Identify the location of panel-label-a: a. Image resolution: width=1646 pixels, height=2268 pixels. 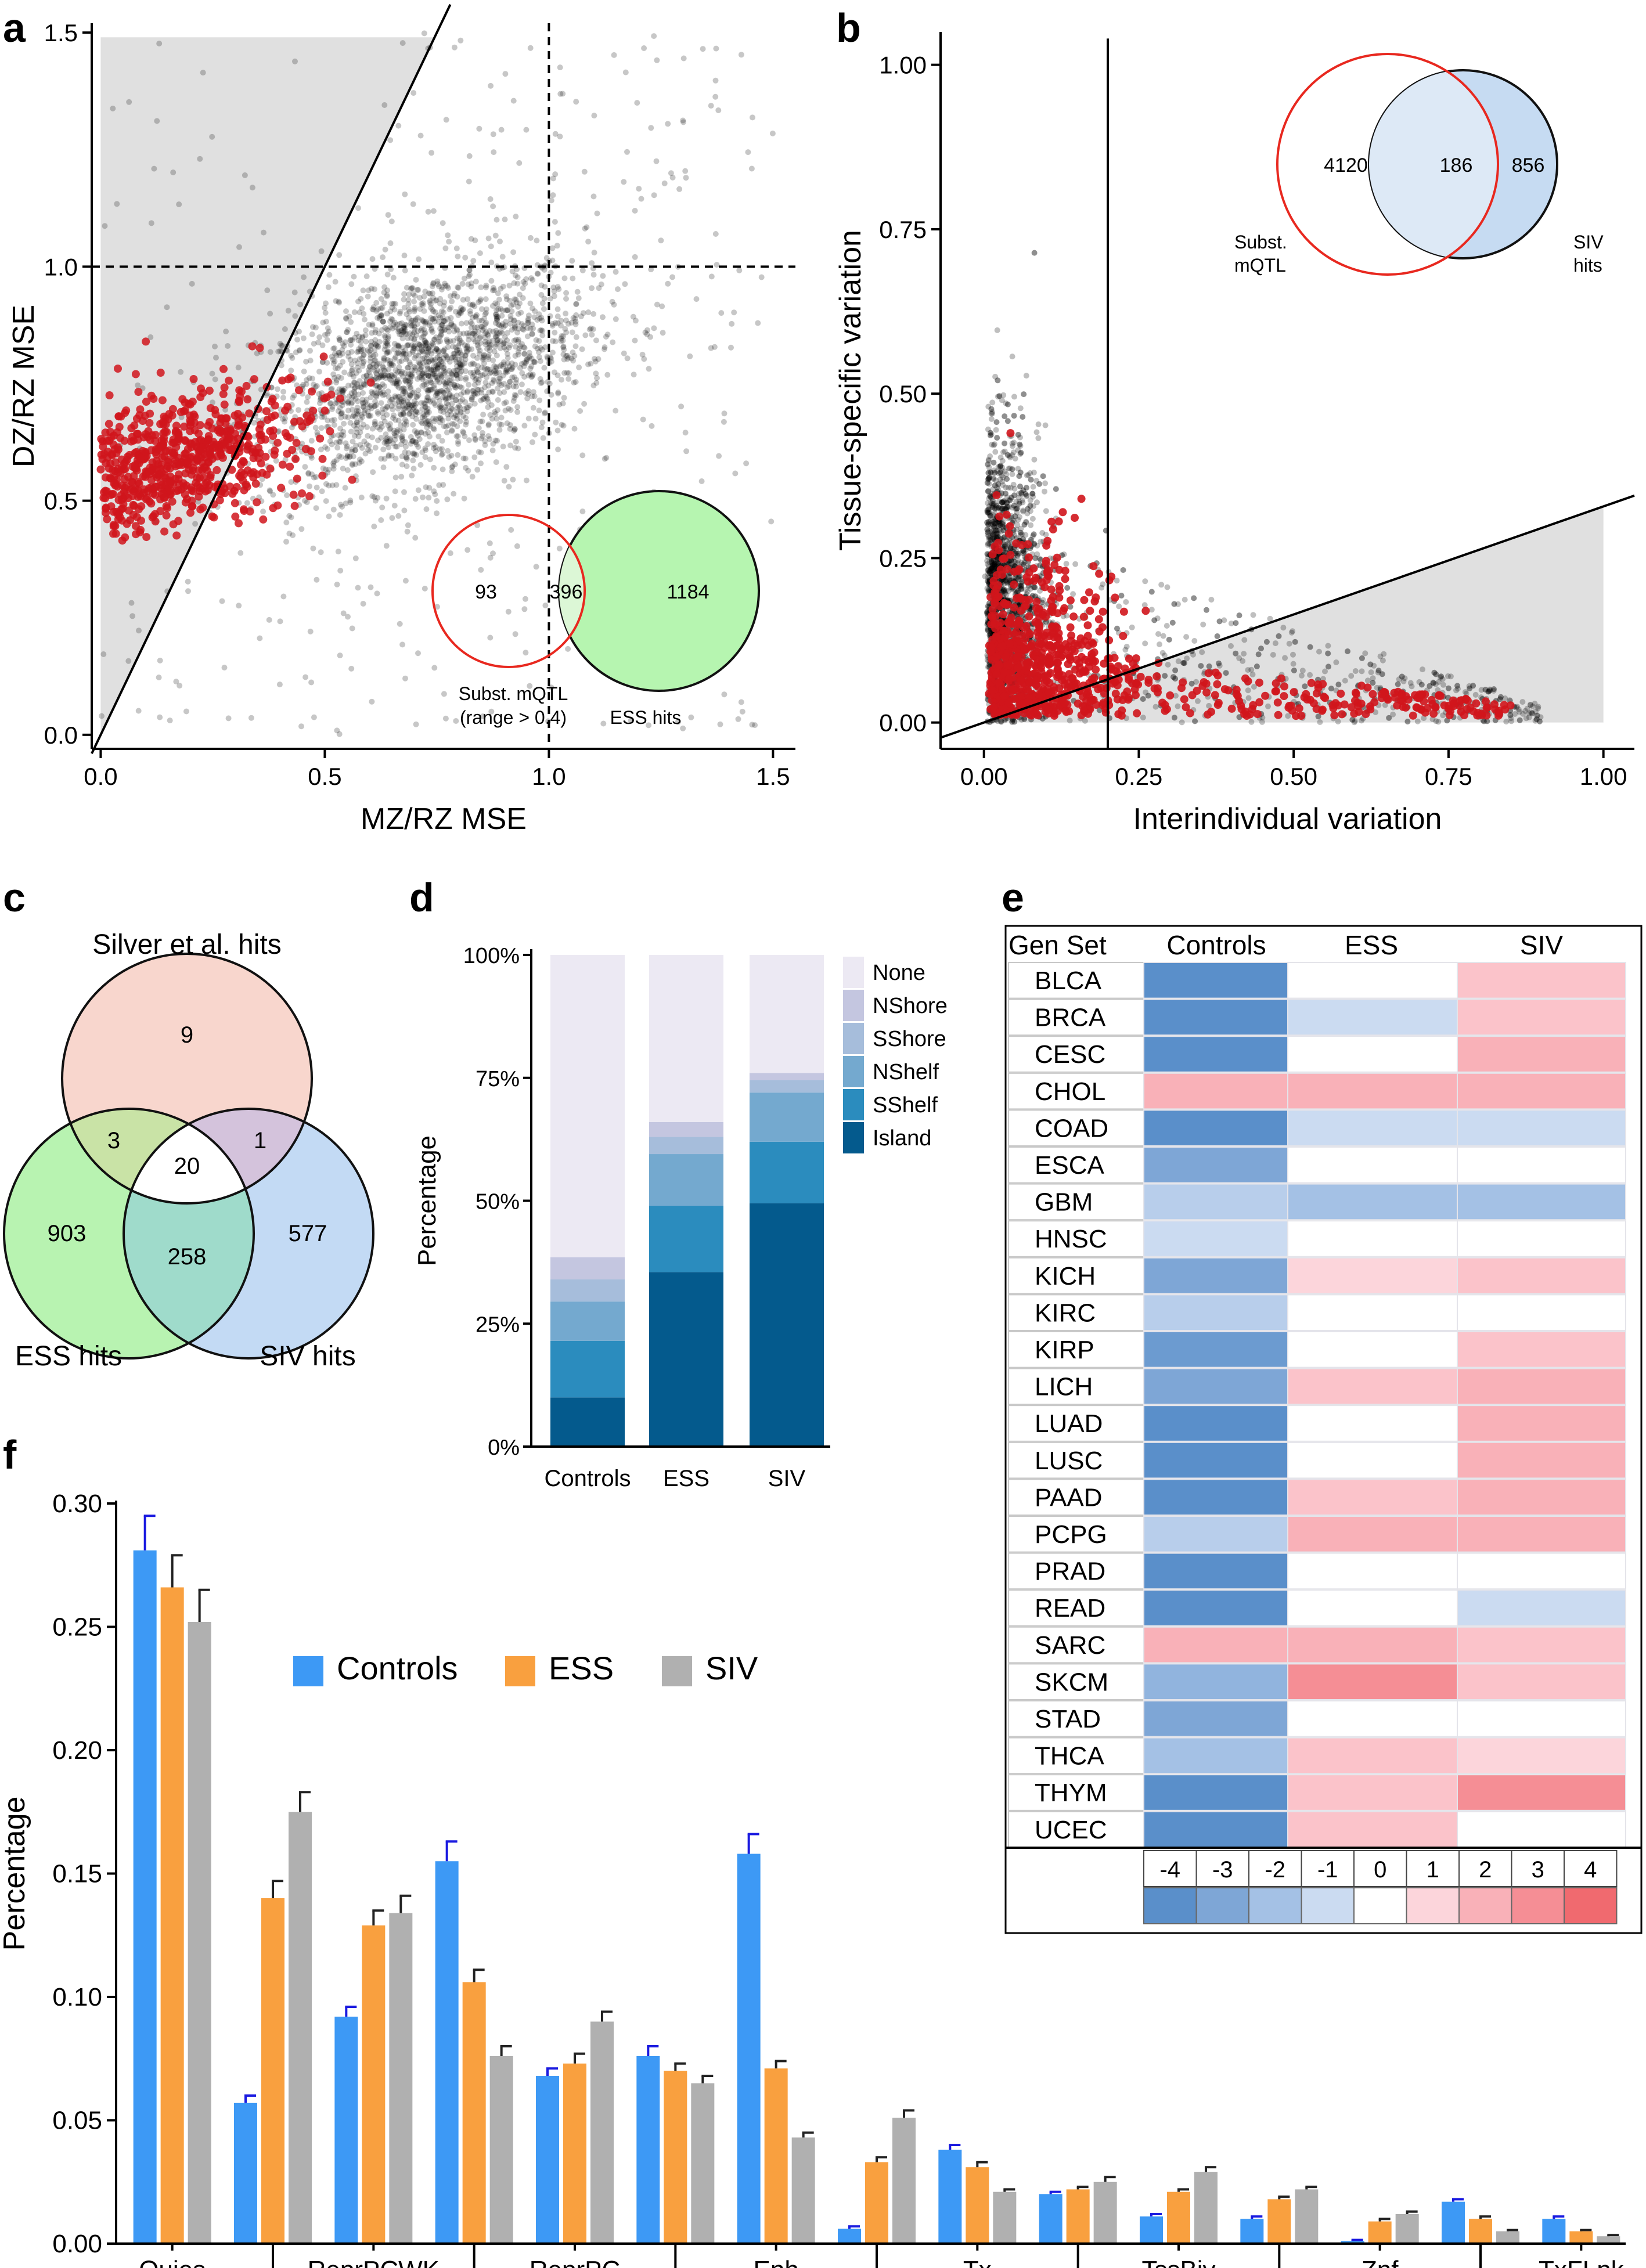
(15, 28).